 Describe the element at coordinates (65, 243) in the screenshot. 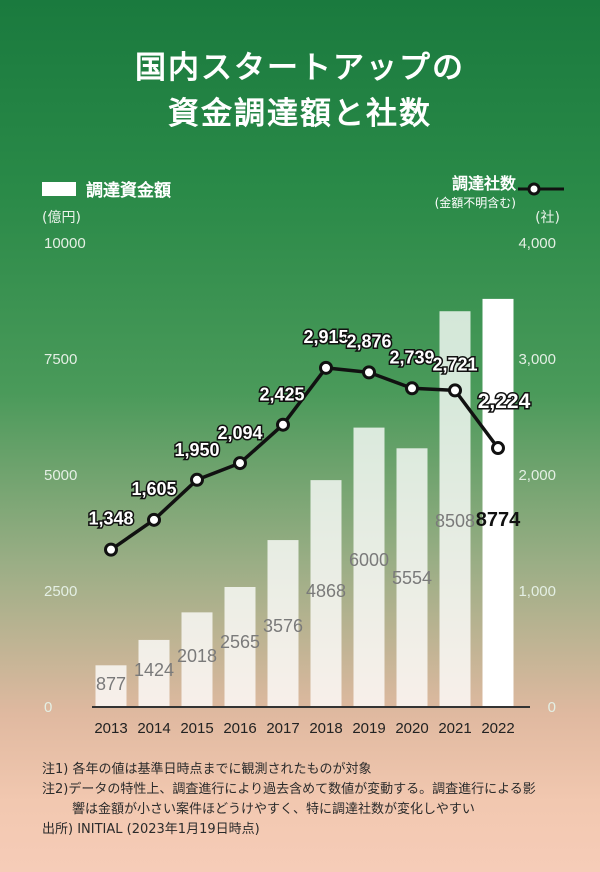

I see `left-axis-tick: 10000` at that location.